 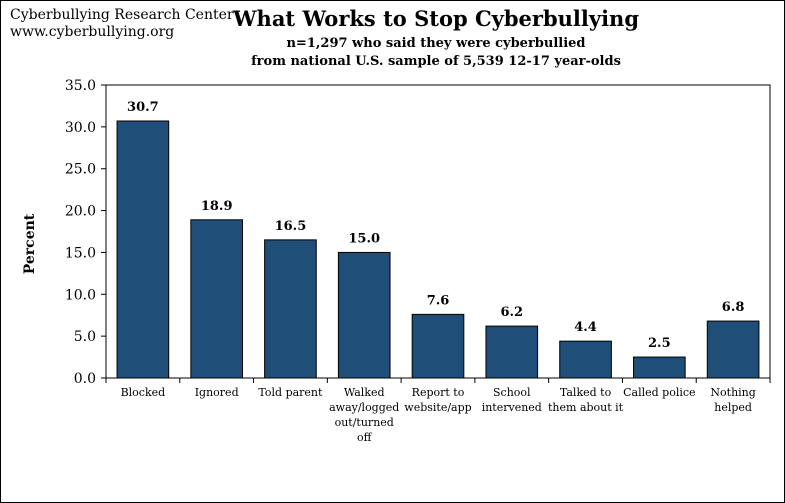 I want to click on data-label: 30.7, so click(x=143, y=107).